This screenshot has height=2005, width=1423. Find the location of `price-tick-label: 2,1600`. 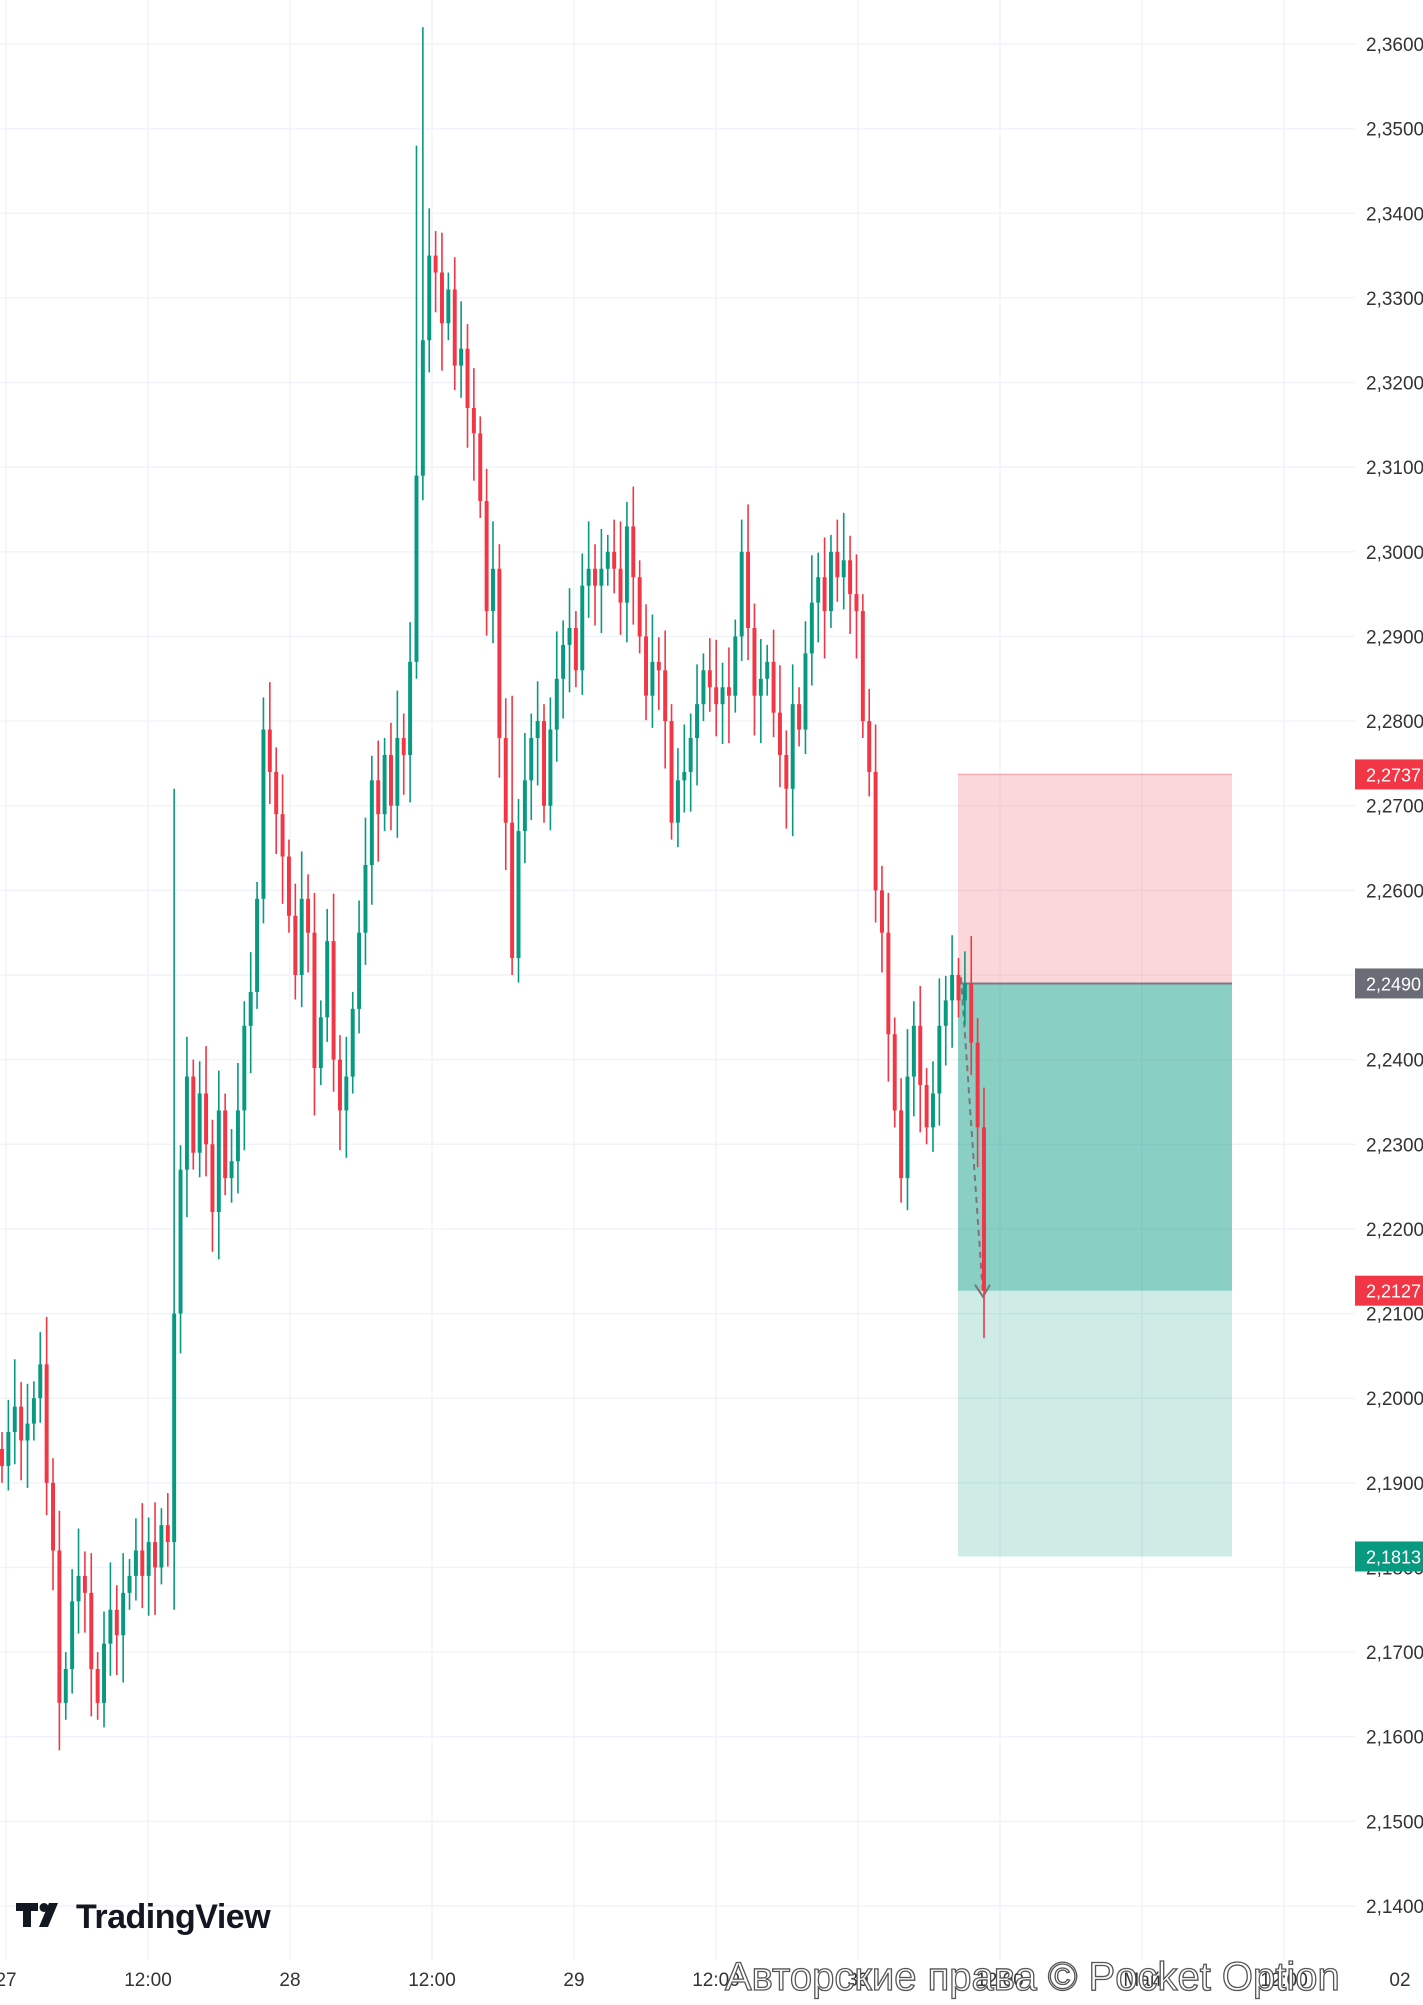

price-tick-label: 2,1600 is located at coordinates (1394, 1738).